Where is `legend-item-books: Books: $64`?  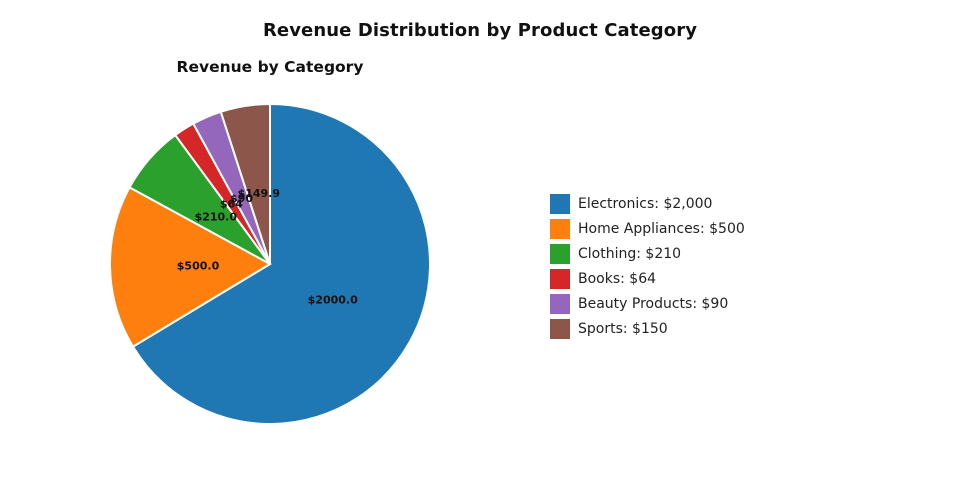 legend-item-books: Books: $64 is located at coordinates (647, 278).